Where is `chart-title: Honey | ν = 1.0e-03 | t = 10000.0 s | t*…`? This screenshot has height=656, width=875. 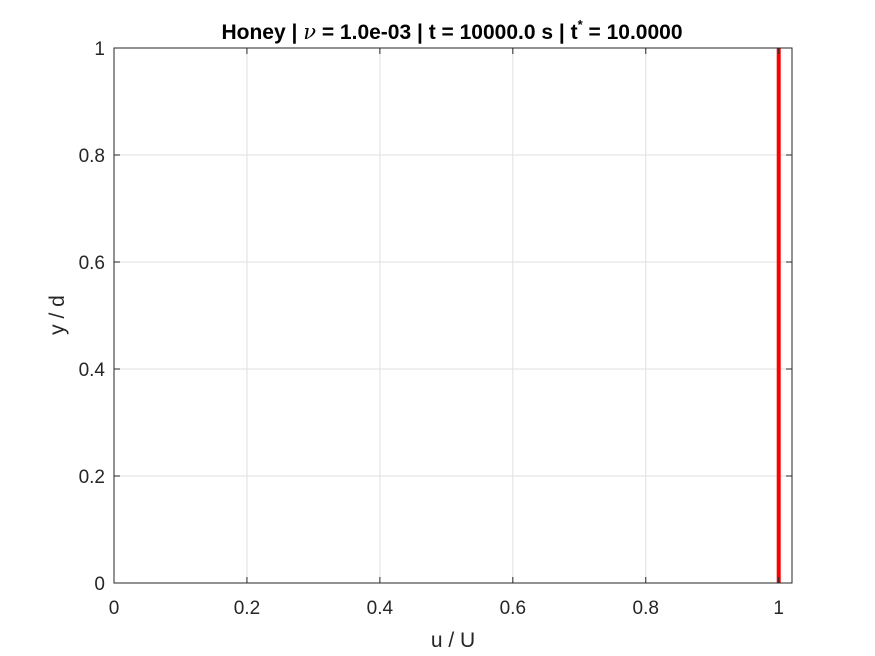 chart-title: Honey | ν = 1.0e-03 | t = 10000.0 s | t*… is located at coordinates (451, 30).